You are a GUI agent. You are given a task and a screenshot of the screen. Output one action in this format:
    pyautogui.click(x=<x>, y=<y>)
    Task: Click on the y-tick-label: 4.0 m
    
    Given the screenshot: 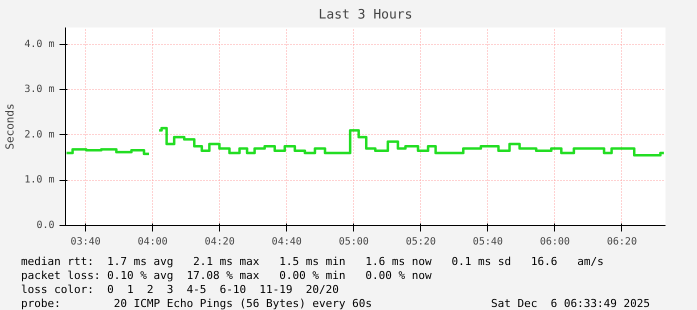 What is the action you would take?
    pyautogui.click(x=39, y=44)
    